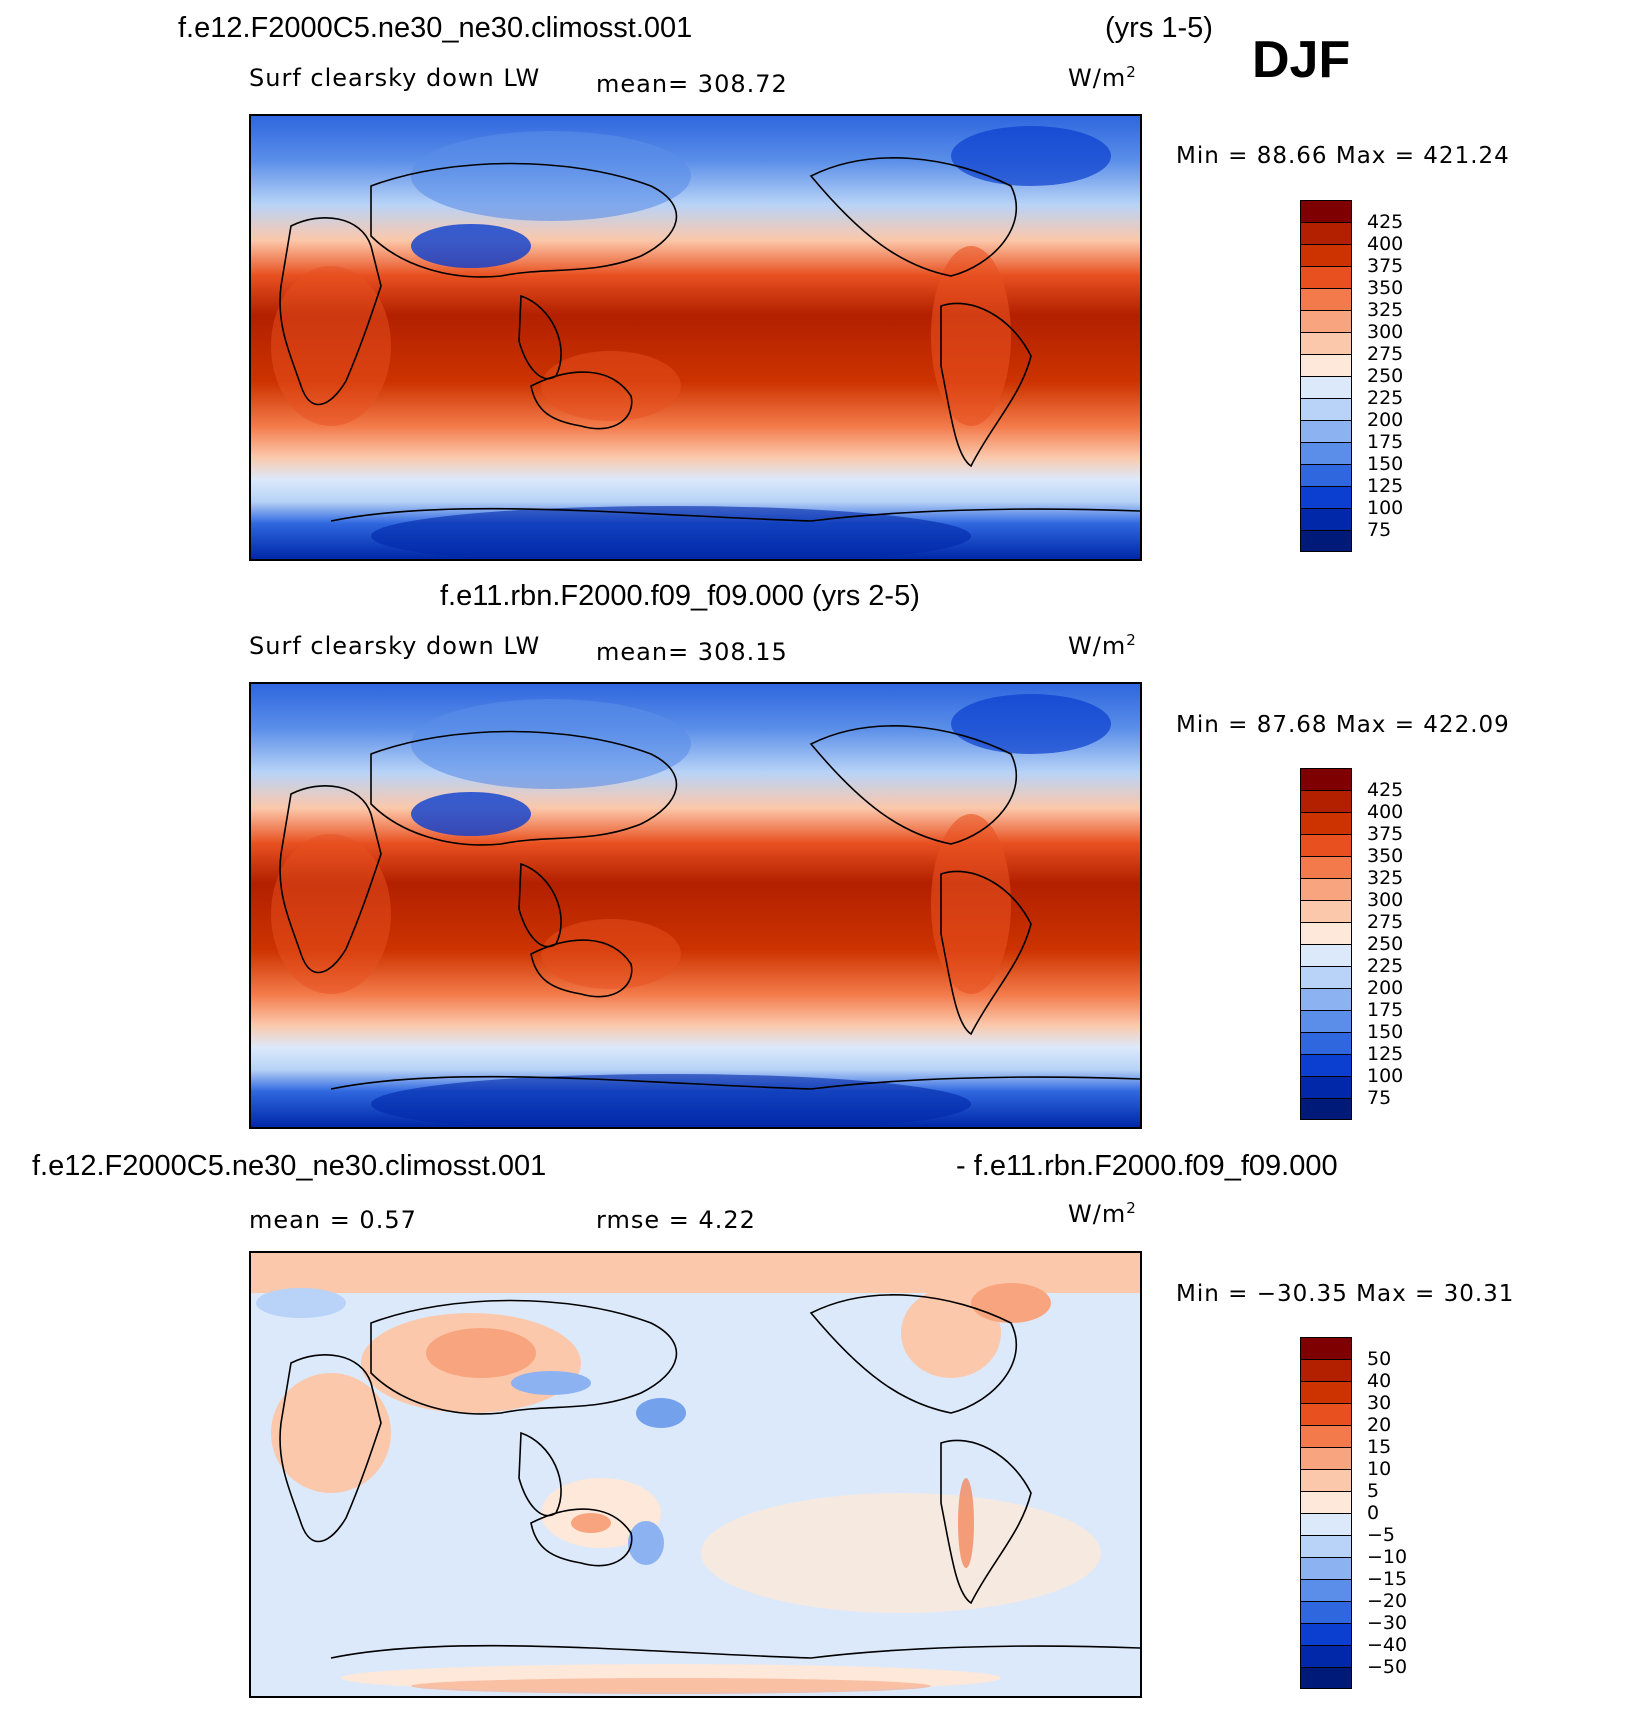  What do you see at coordinates (1379, 1447) in the screenshot?
I see `colorbar-tick-label: 15` at bounding box center [1379, 1447].